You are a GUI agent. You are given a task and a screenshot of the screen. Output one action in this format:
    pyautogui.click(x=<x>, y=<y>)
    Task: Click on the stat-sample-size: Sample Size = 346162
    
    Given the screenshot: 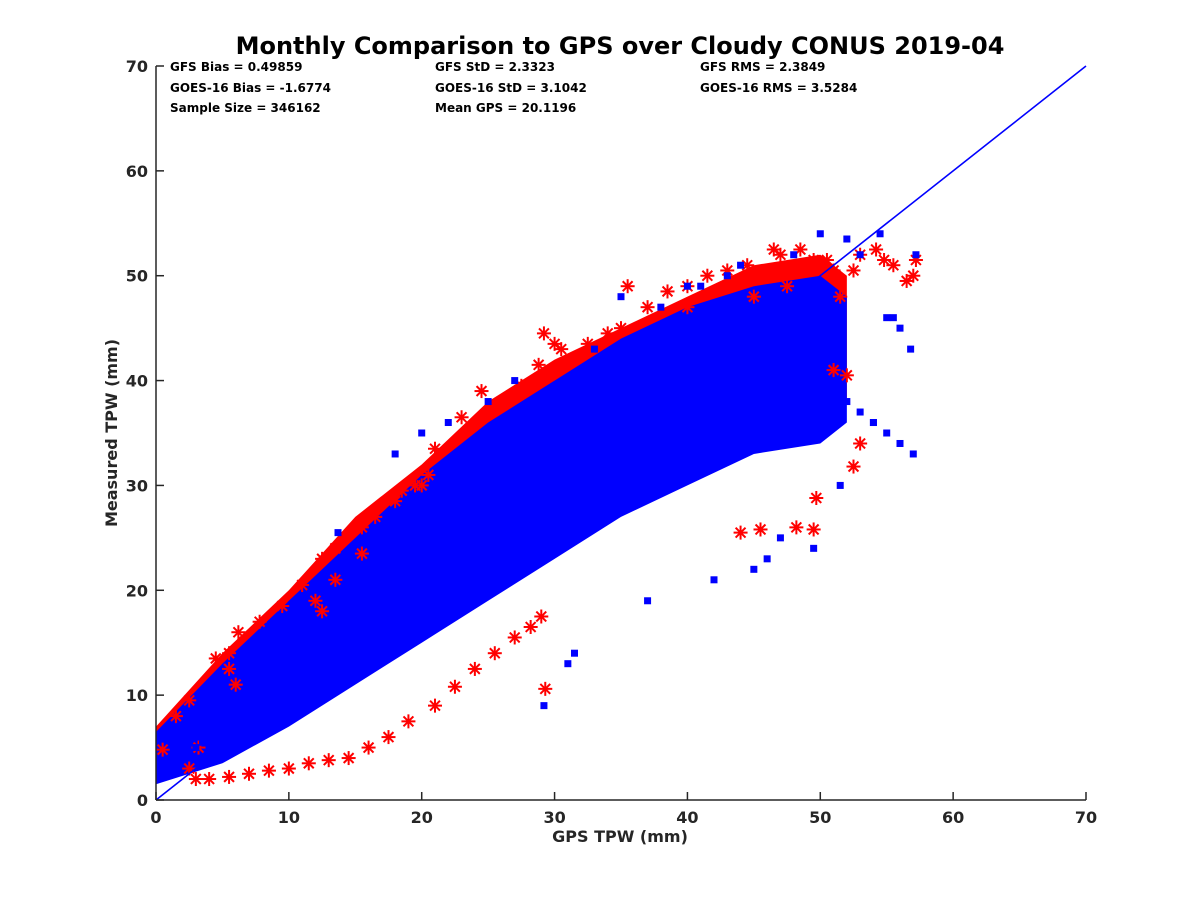 What is the action you would take?
    pyautogui.click(x=245, y=108)
    